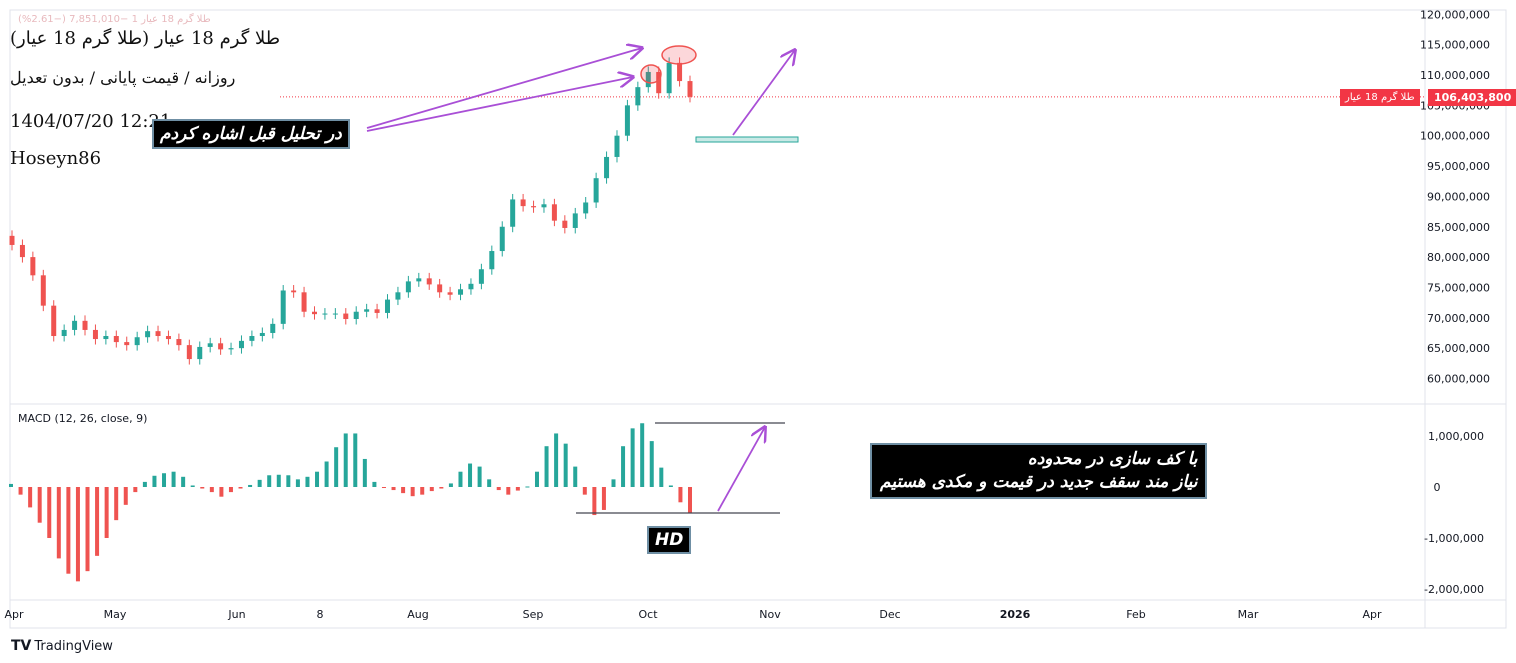 The width and height of the screenshot is (1516, 663). What do you see at coordinates (1455, 14) in the screenshot?
I see `price-tick-label: 120,000,000` at bounding box center [1455, 14].